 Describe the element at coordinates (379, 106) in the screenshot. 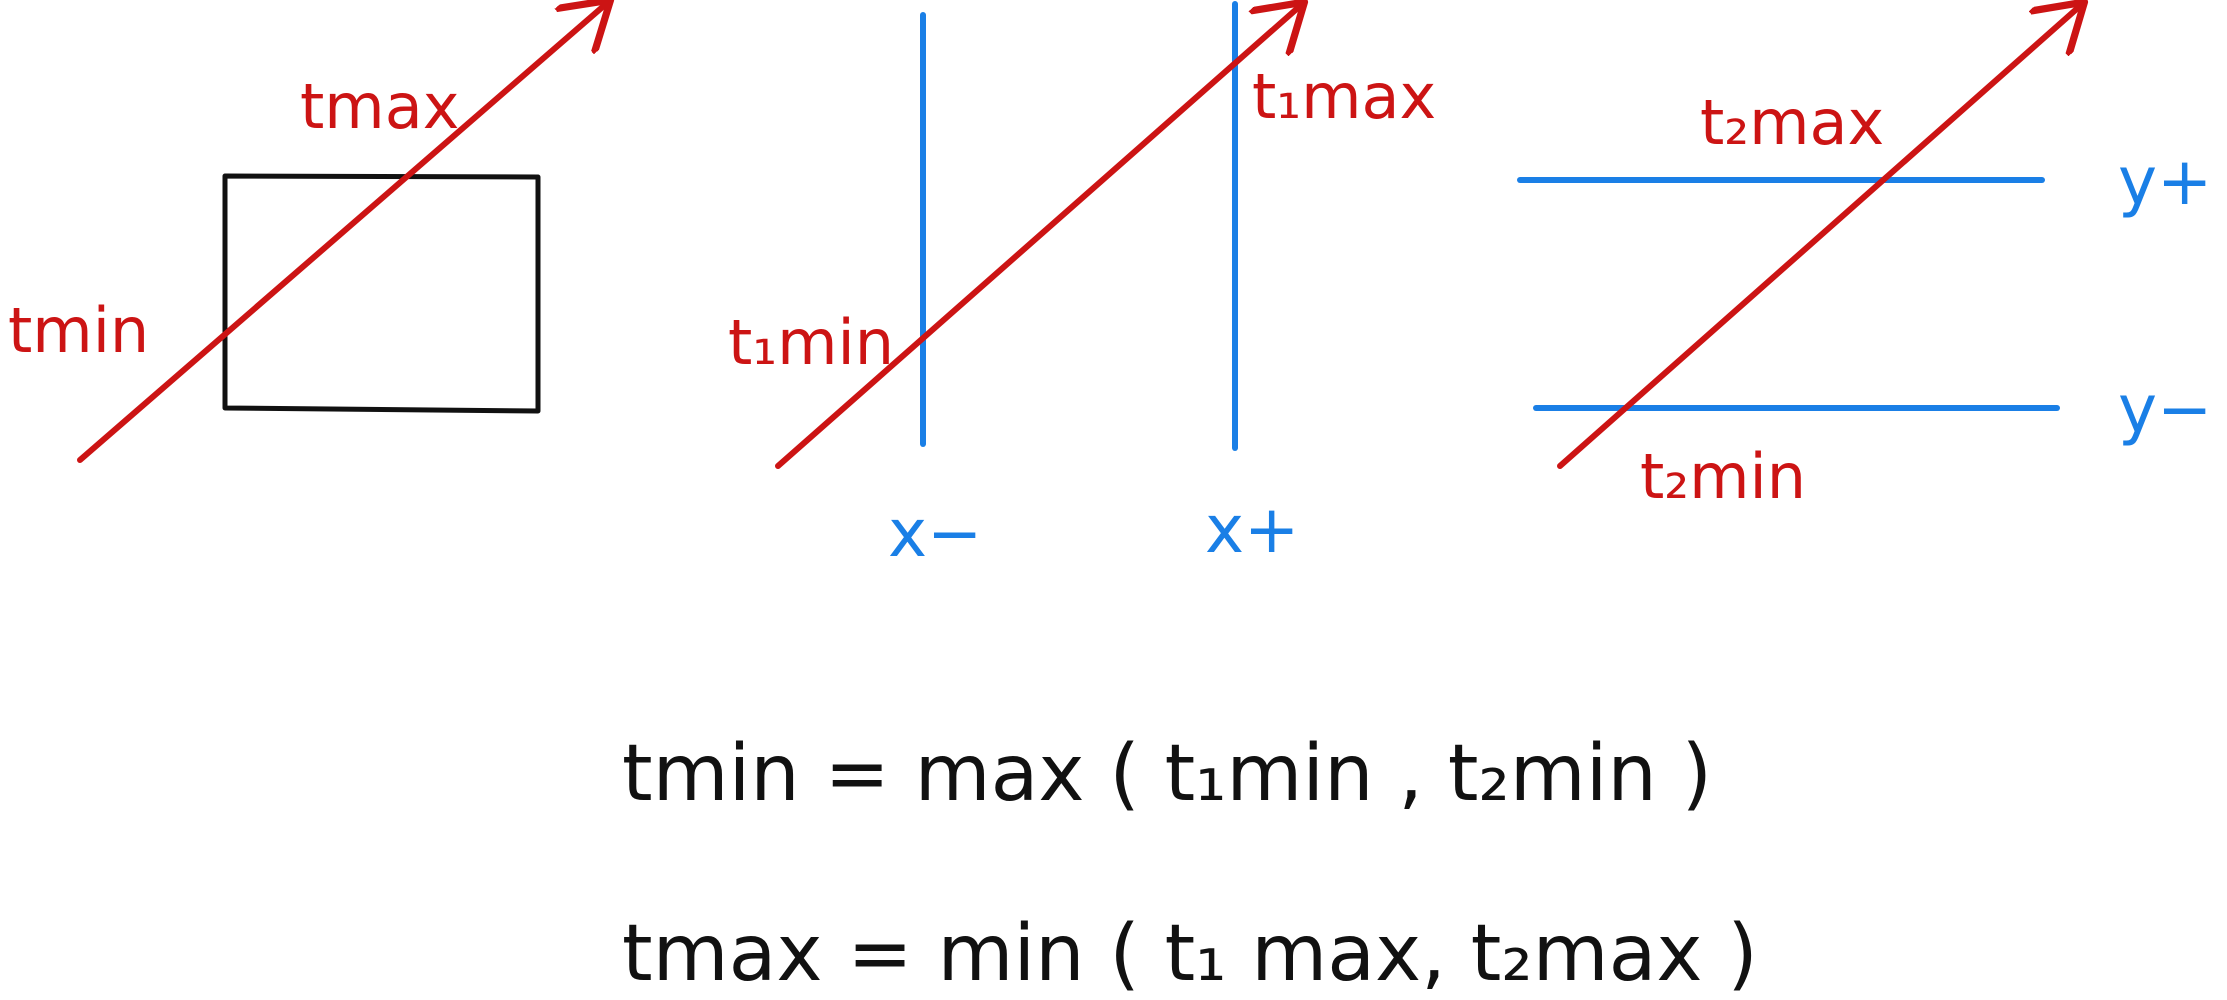

I see `tmax-label: tmax` at that location.